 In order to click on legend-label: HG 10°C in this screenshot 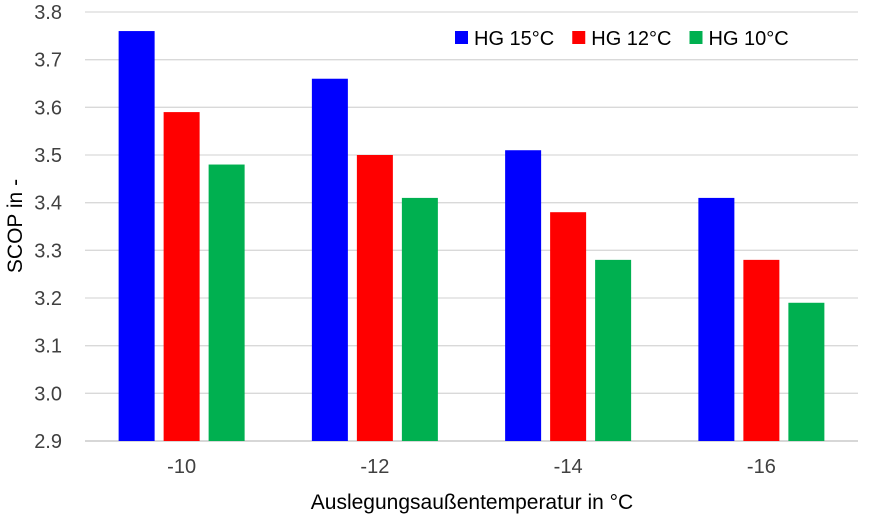, I will do `click(749, 39)`.